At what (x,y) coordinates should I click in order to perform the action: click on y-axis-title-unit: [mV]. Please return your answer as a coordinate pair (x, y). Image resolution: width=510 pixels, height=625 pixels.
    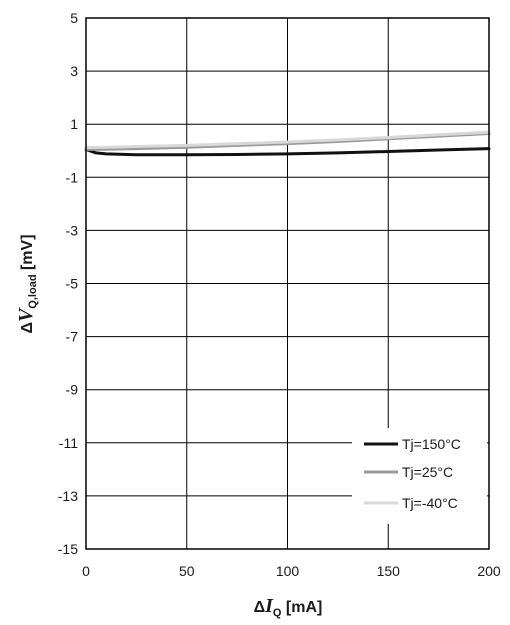
    Looking at the image, I should click on (27, 254).